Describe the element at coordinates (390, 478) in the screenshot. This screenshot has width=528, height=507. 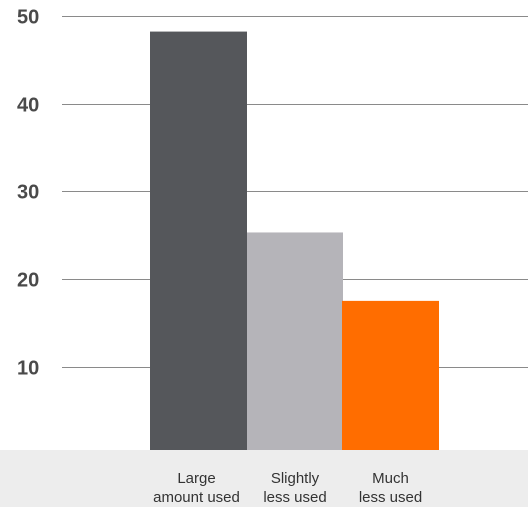
I see `x-category-label-3-line-1: Much` at that location.